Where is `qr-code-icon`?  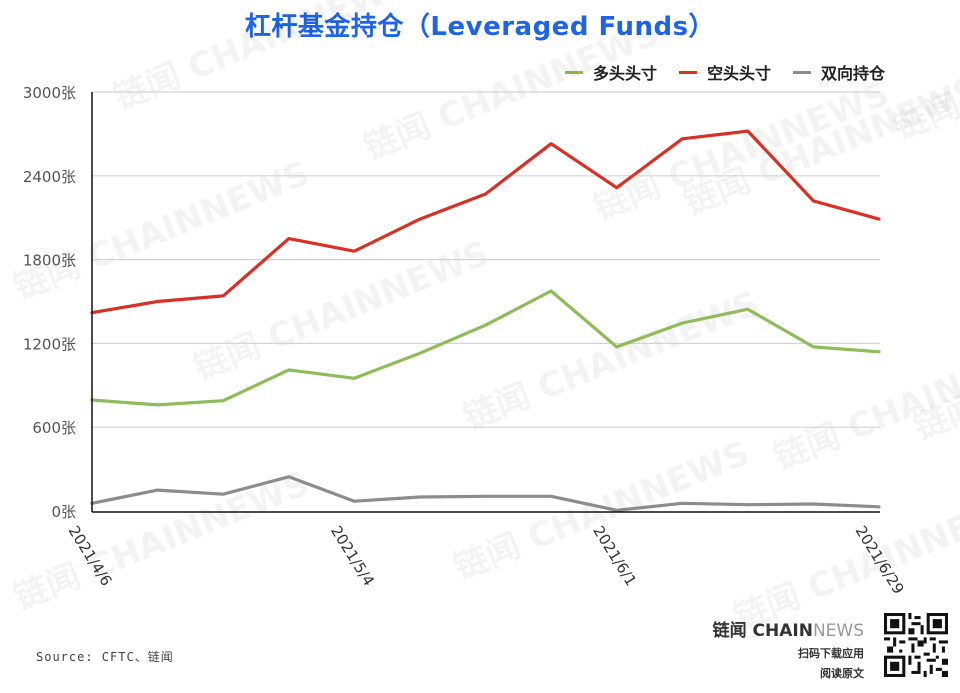
qr-code-icon is located at coordinates (916, 645).